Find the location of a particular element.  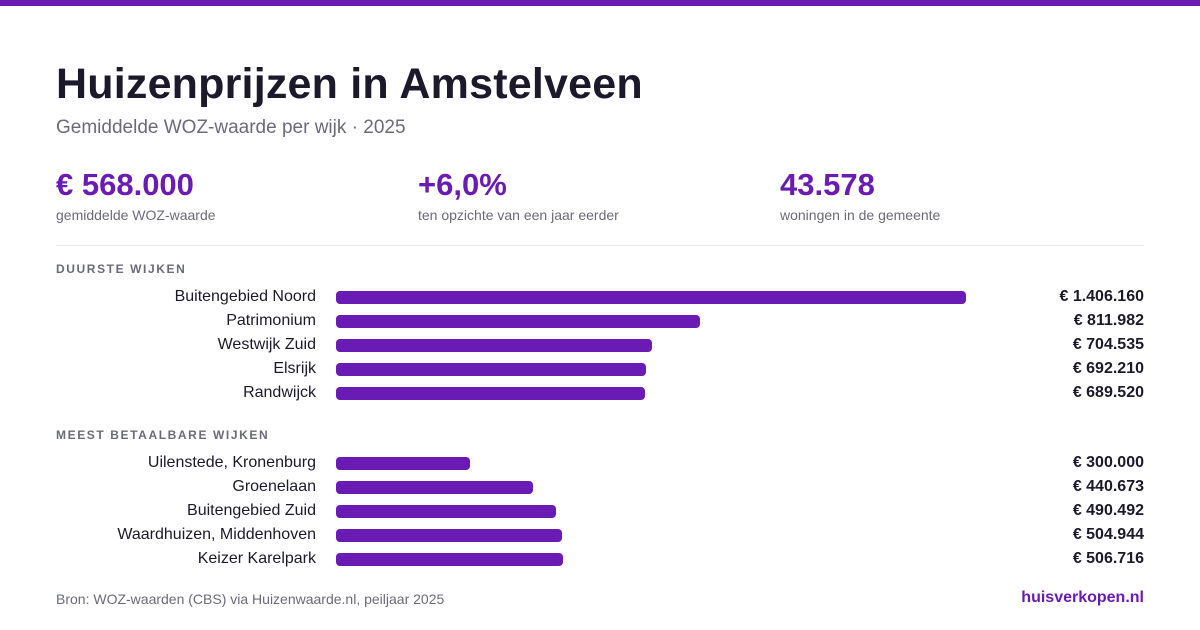

divider is located at coordinates (600, 245).